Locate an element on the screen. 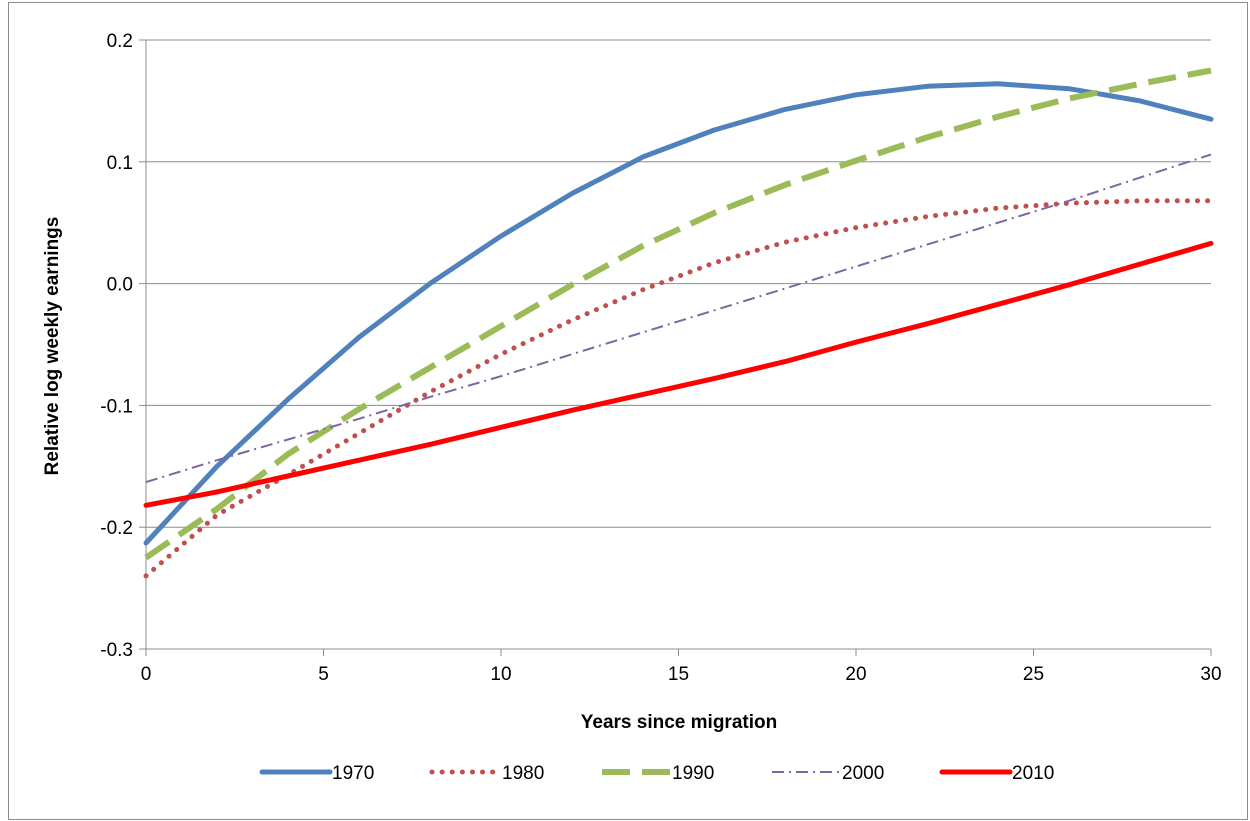 The width and height of the screenshot is (1250, 821). y-tick-labels: -0.3 -0.2 -0.1 0.0 0.1 0.2 is located at coordinates (116, 346).